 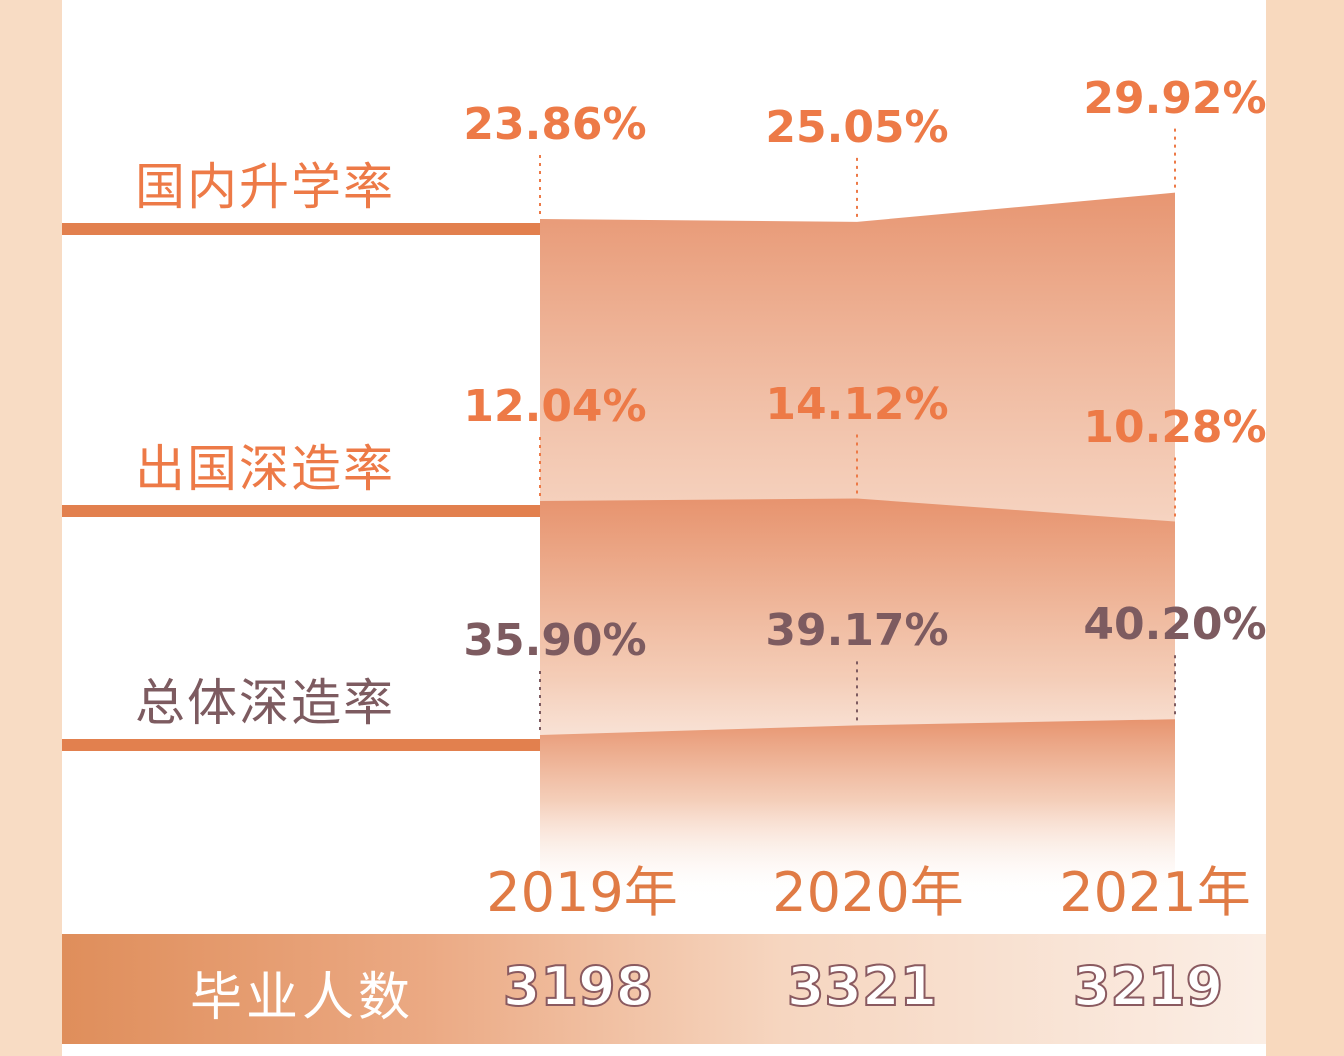 I want to click on value-label-3-2: 39.17%, so click(x=857, y=631).